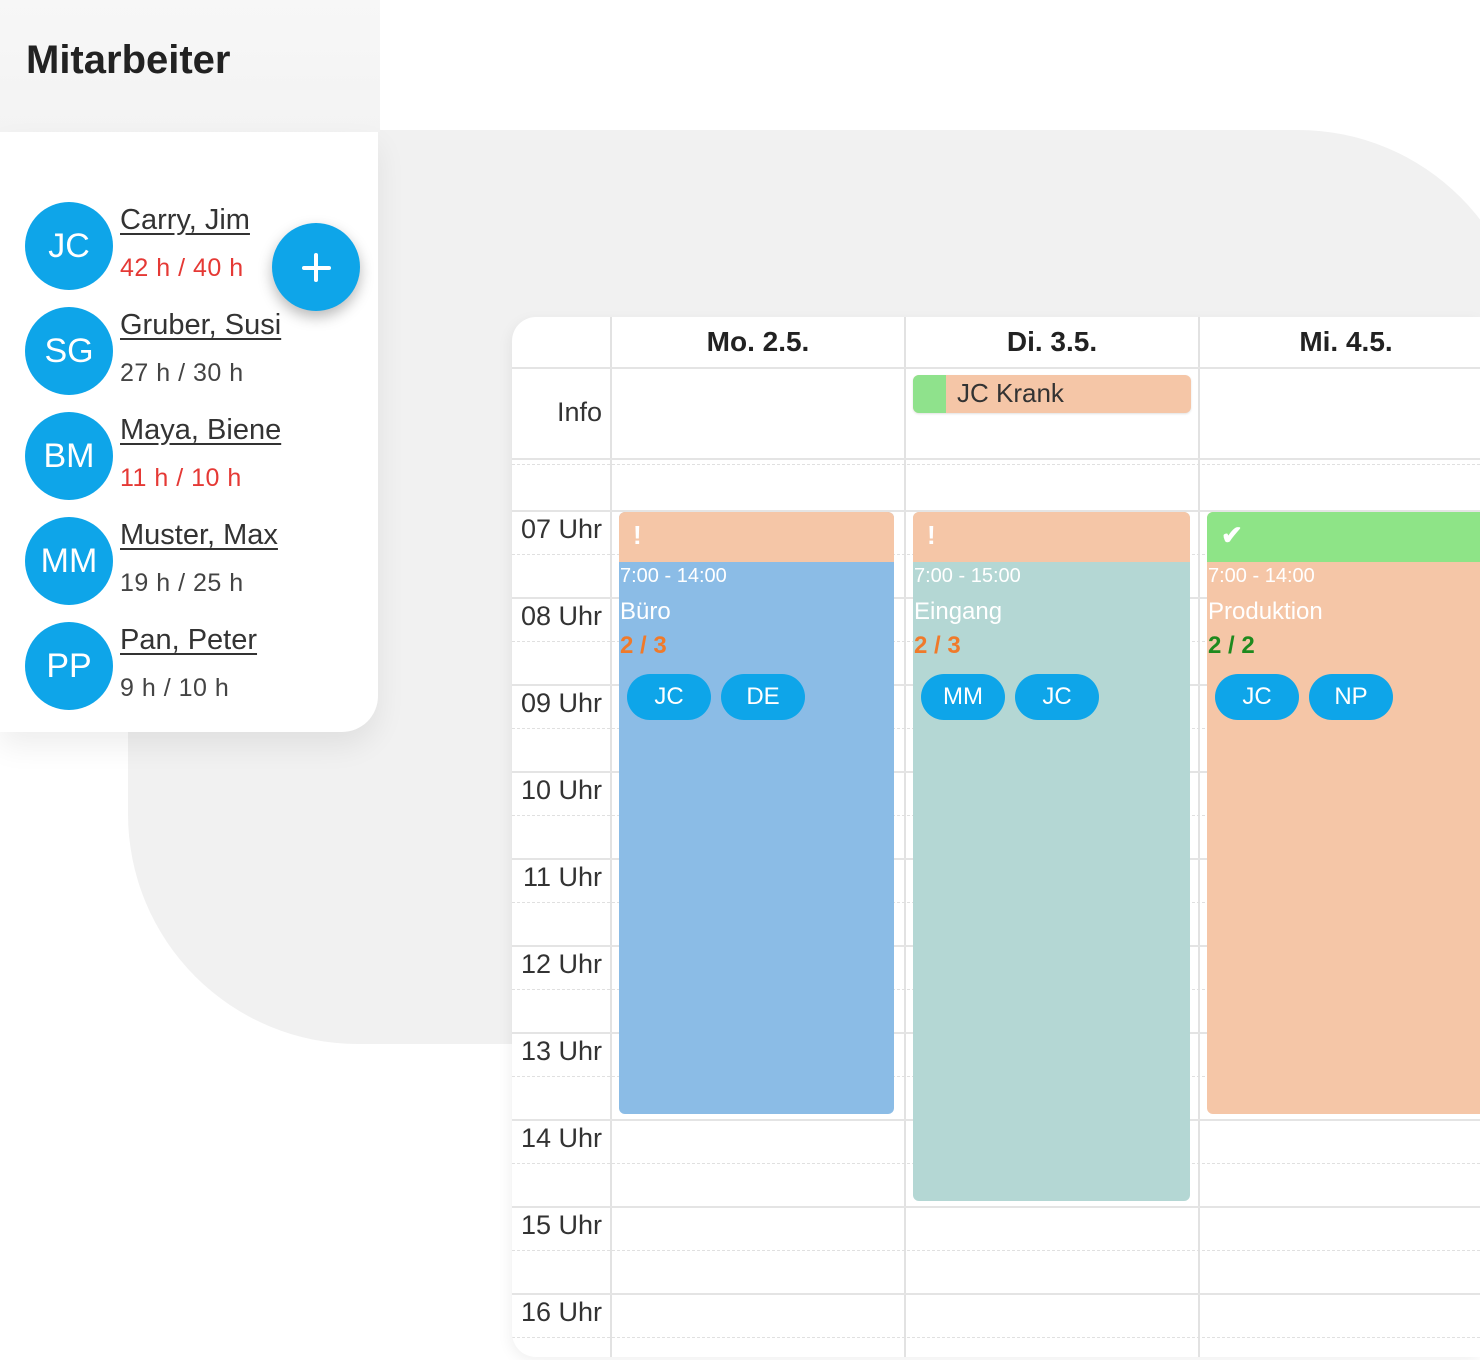  What do you see at coordinates (967, 576) in the screenshot?
I see `shift-time: 7:00 - 15:00` at bounding box center [967, 576].